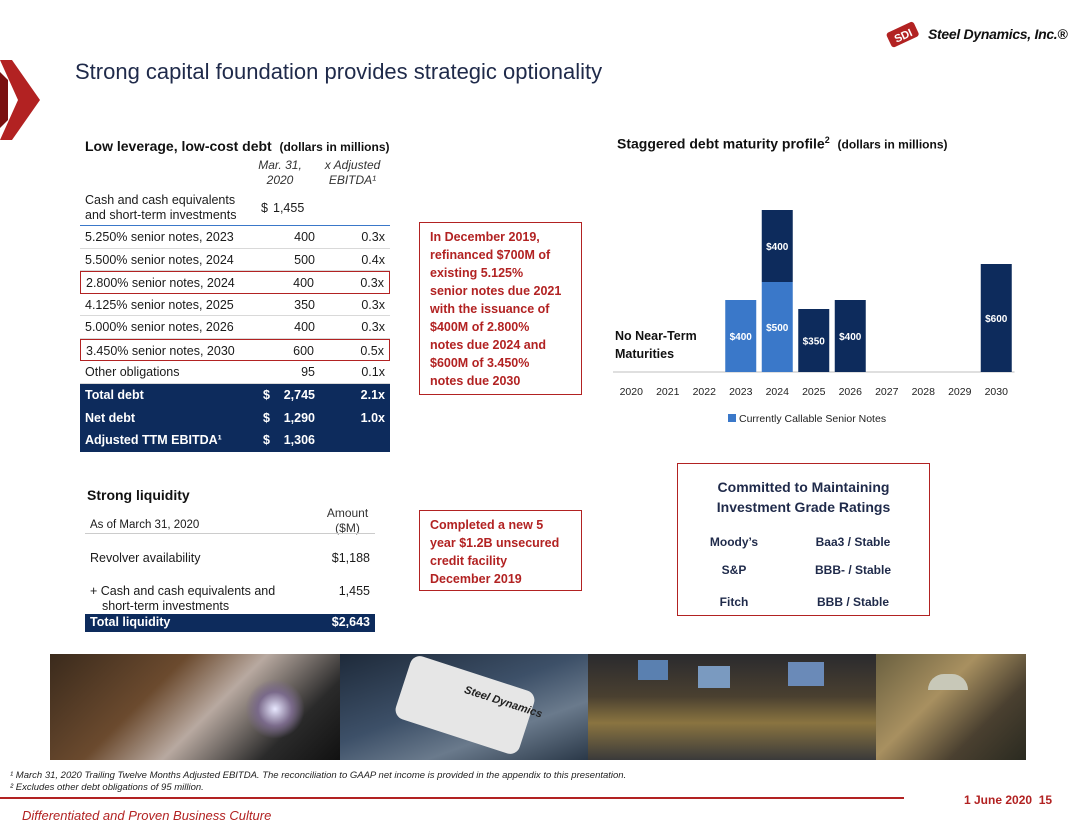  What do you see at coordinates (960, 392) in the screenshot?
I see `x-tick-label: 2029` at bounding box center [960, 392].